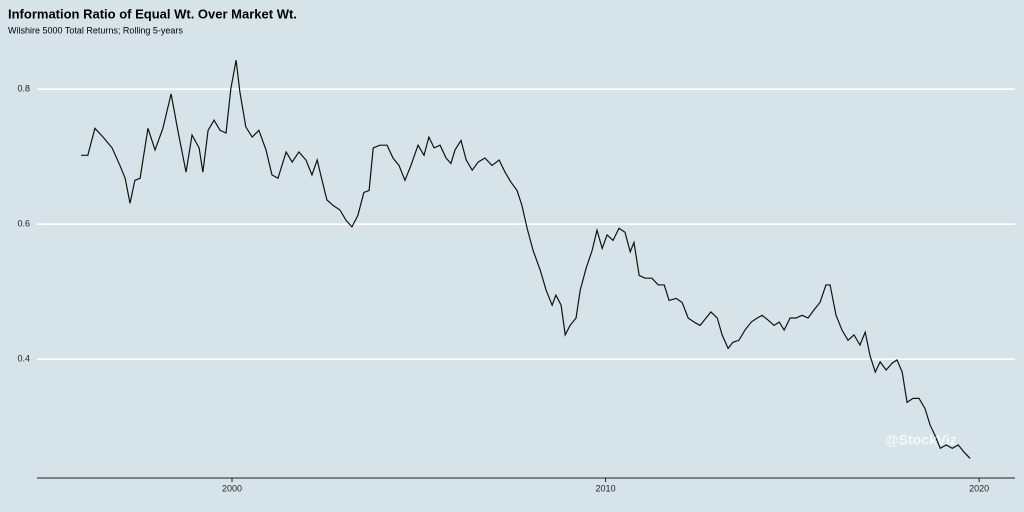  Describe the element at coordinates (23, 89) in the screenshot. I see `y-tick-label: 0.8` at that location.